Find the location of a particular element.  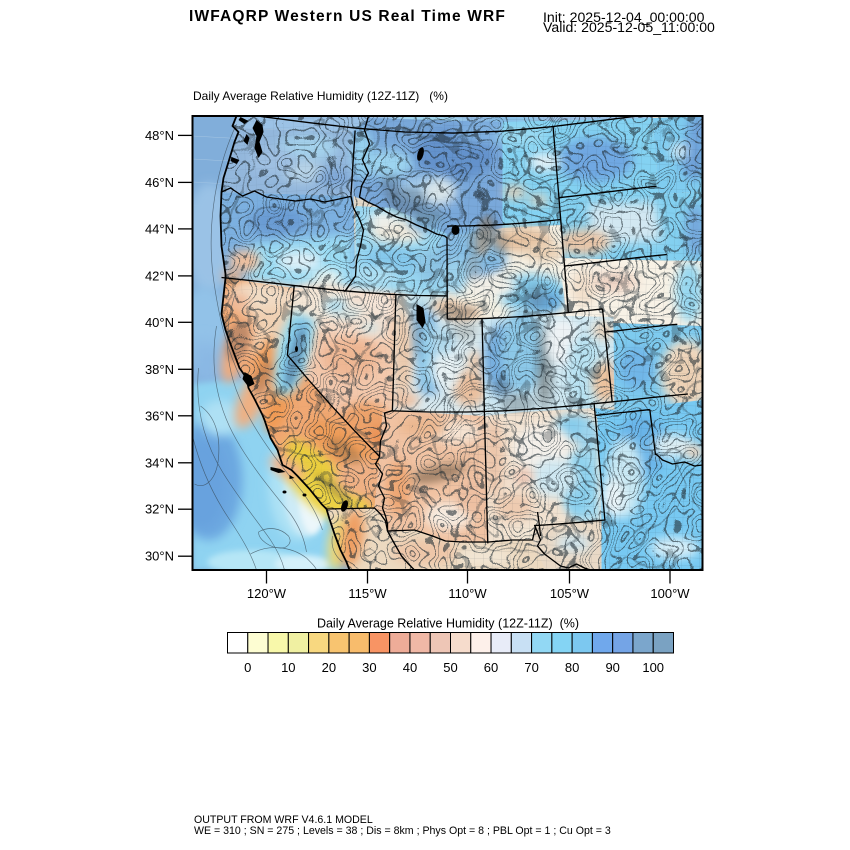

svg-text: 115°W is located at coordinates (367, 593).